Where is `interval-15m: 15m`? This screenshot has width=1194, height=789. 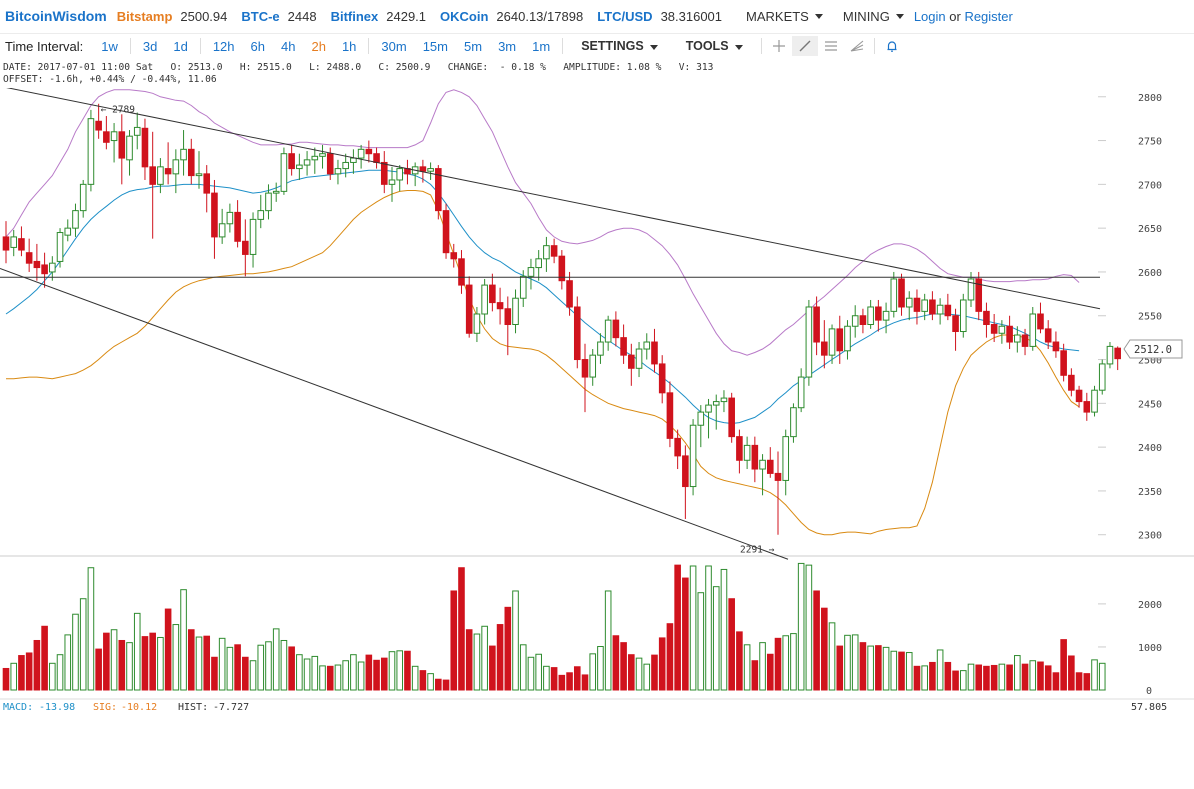 interval-15m: 15m is located at coordinates (435, 46).